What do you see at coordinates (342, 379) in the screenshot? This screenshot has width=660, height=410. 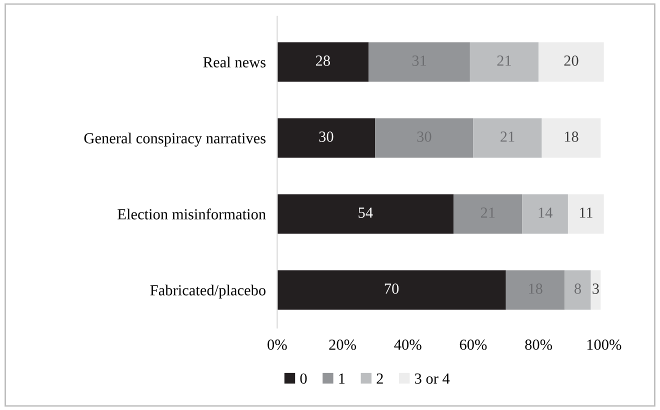 I see `legend-label: 1` at bounding box center [342, 379].